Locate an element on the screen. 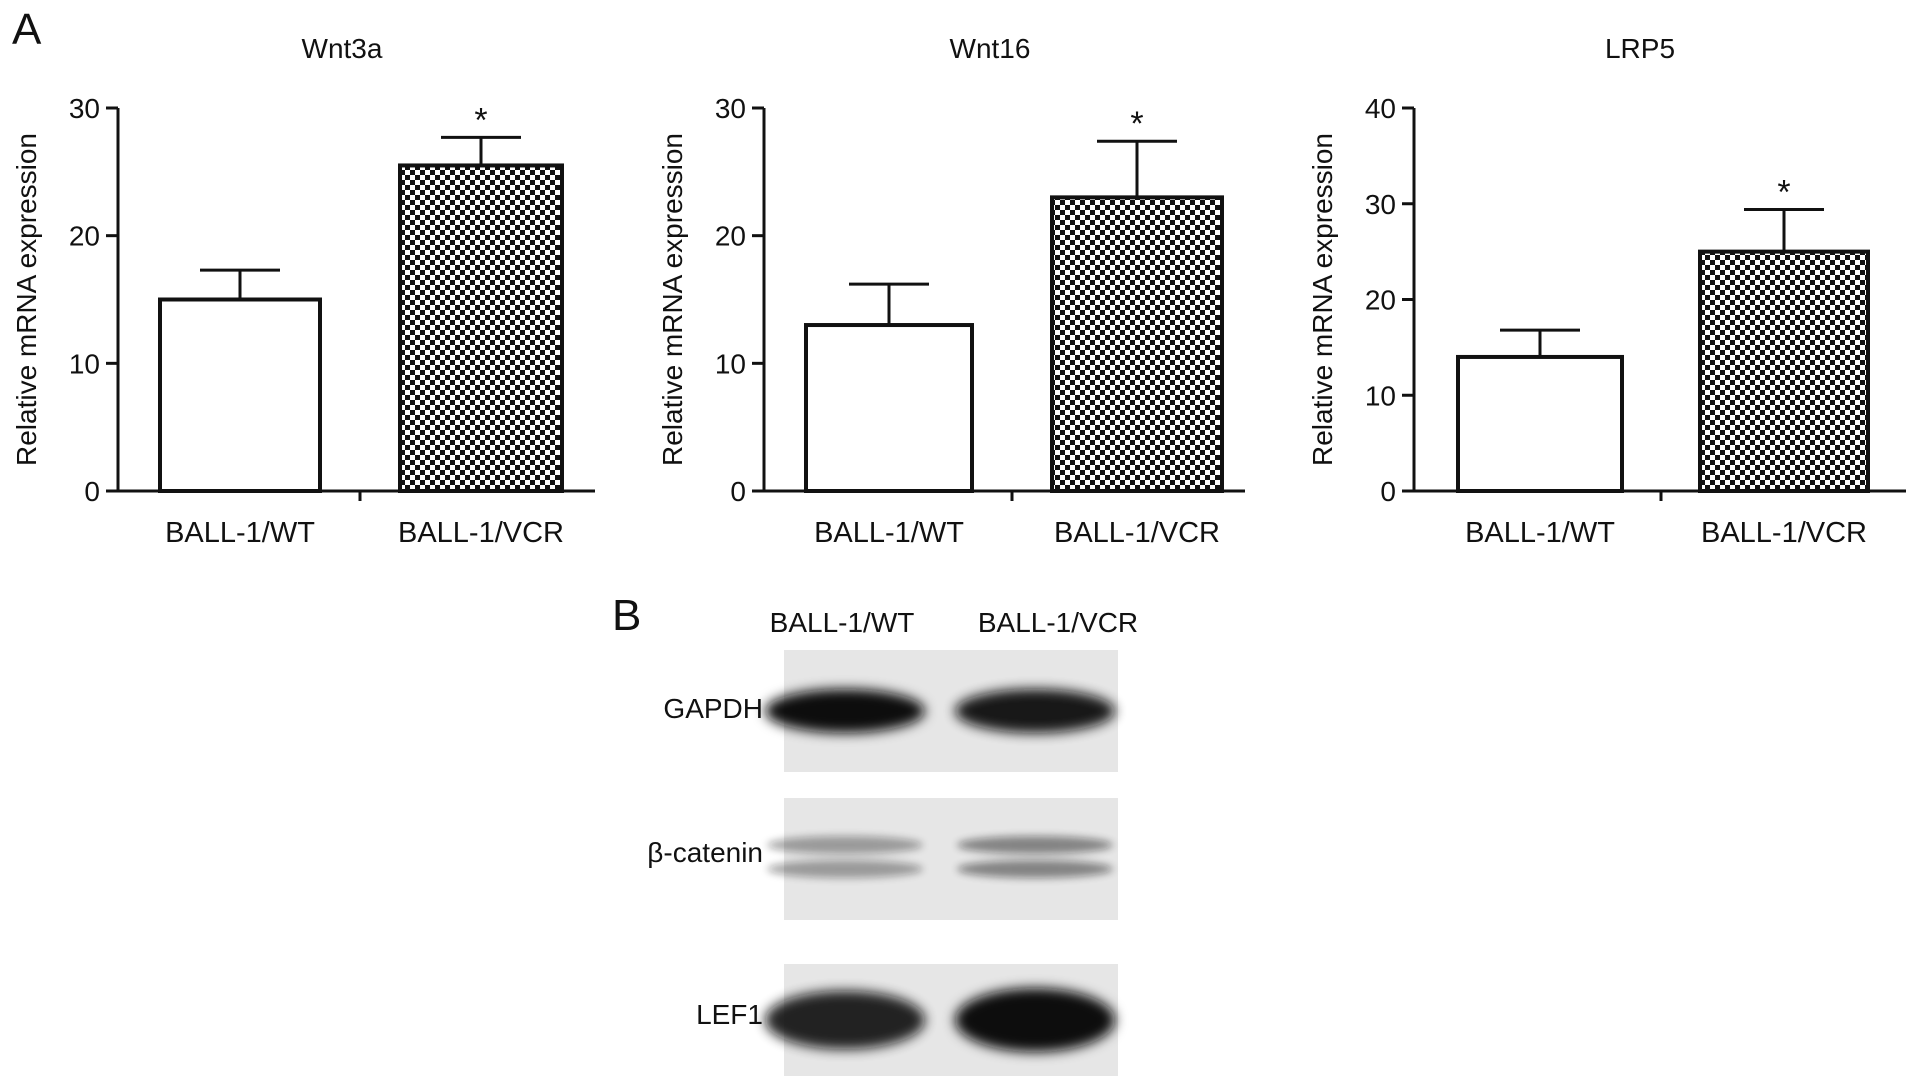  panel-label-b: B is located at coordinates (626, 615).